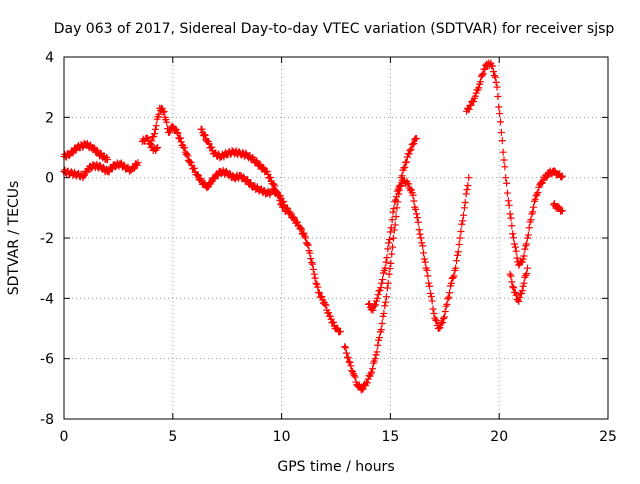 This screenshot has height=484, width=640. What do you see at coordinates (335, 467) in the screenshot?
I see `x-axis-label: GPS time / hours` at bounding box center [335, 467].